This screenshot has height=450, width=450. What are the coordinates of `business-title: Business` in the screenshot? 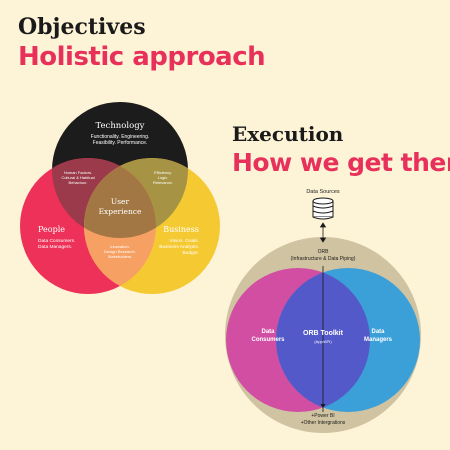 It's located at (181, 229).